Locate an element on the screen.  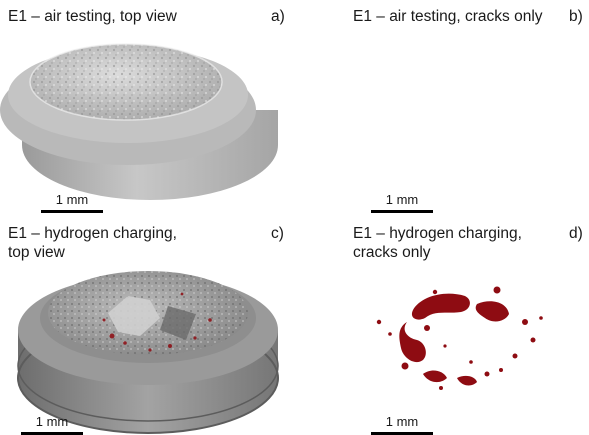
panel-tag: c) is located at coordinates (277, 233).